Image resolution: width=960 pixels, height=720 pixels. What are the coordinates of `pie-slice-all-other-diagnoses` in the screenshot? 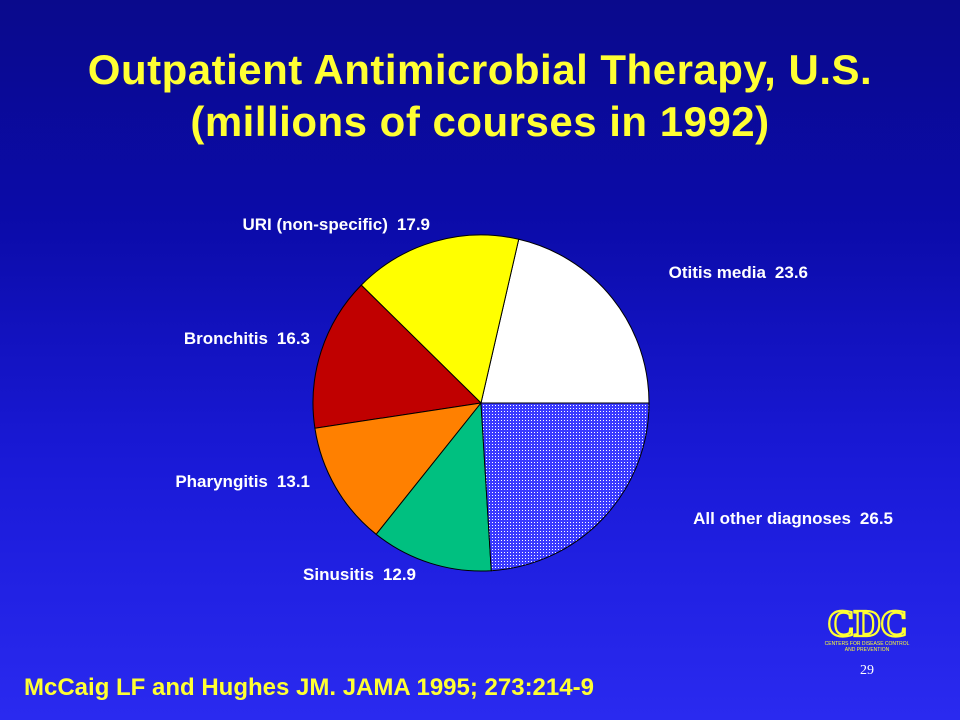 It's located at (565, 487).